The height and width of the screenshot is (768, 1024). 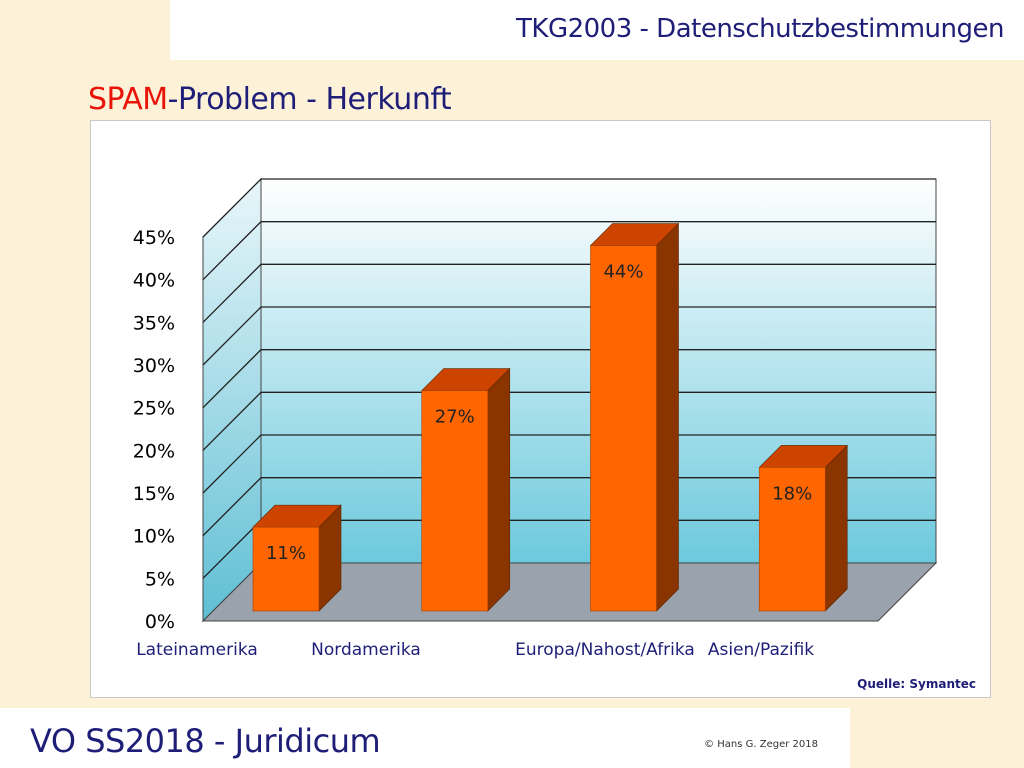 I want to click on bar-data-label: 44%, so click(x=623, y=272).